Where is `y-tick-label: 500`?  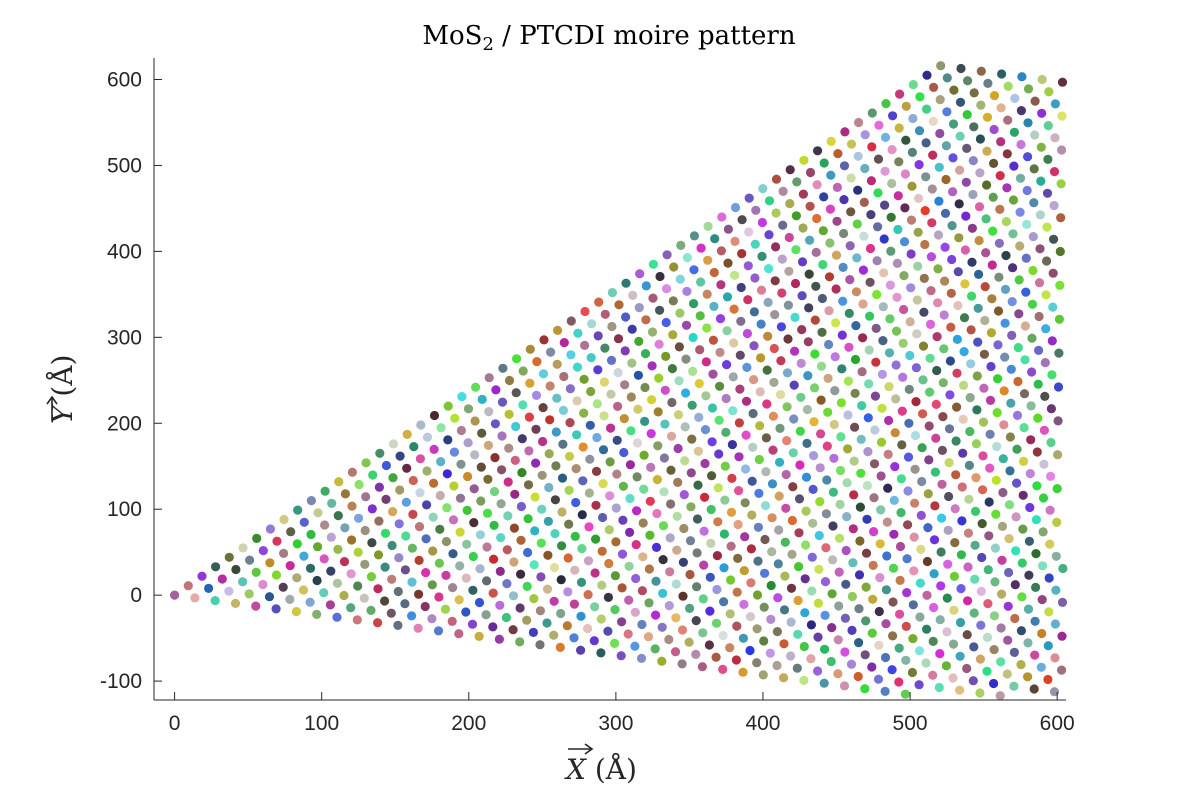
y-tick-label: 500 is located at coordinates (124, 165).